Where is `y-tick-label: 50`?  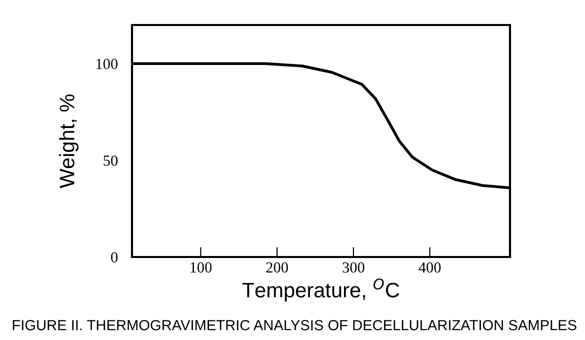 y-tick-label: 50 is located at coordinates (111, 160).